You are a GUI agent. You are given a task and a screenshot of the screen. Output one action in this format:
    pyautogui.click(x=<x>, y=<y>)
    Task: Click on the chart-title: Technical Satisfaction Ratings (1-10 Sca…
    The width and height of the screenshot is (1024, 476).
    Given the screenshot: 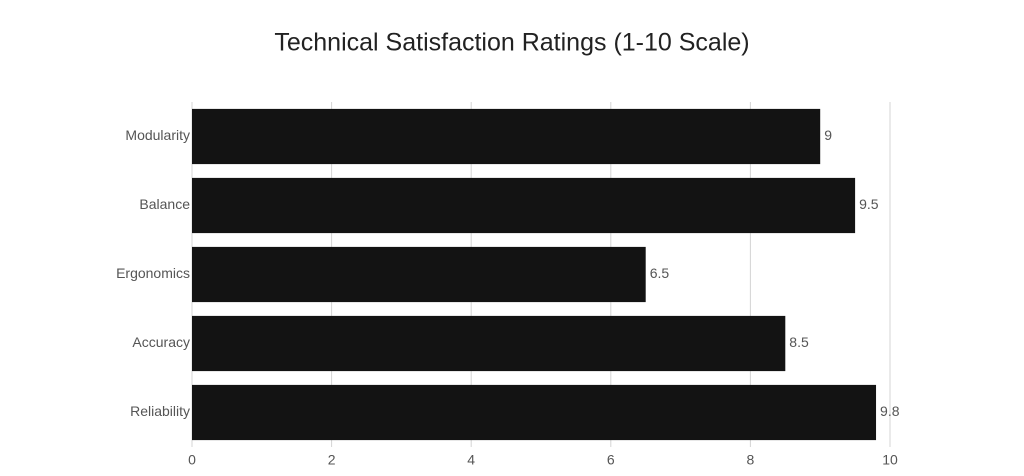 What is the action you would take?
    pyautogui.click(x=511, y=43)
    